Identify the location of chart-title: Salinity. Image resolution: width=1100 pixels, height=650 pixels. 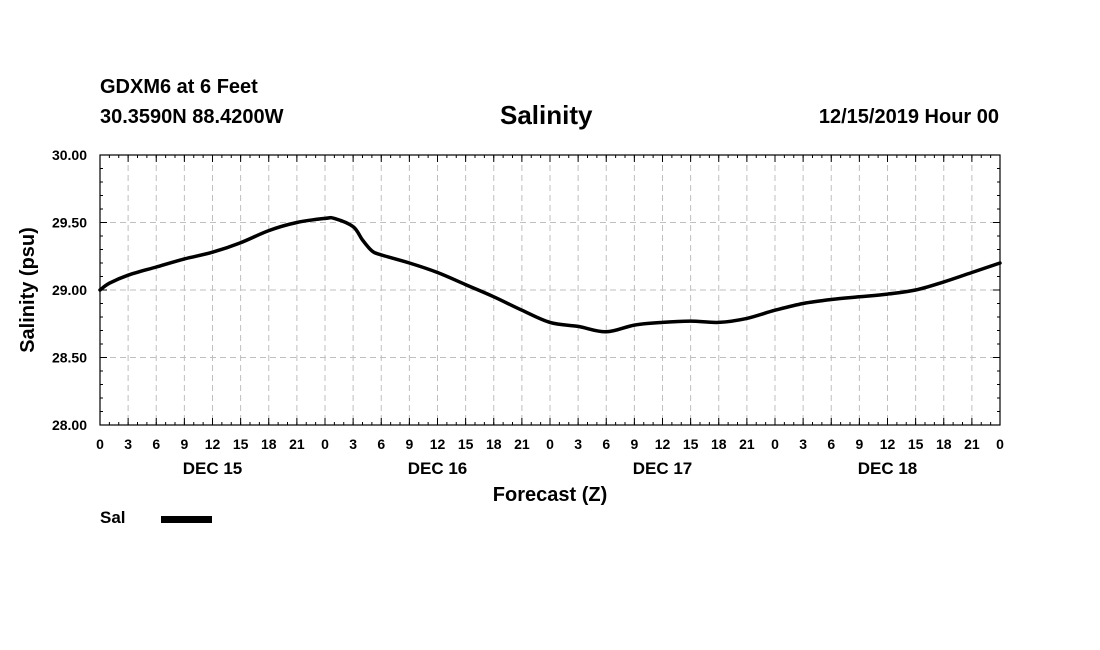
(546, 115).